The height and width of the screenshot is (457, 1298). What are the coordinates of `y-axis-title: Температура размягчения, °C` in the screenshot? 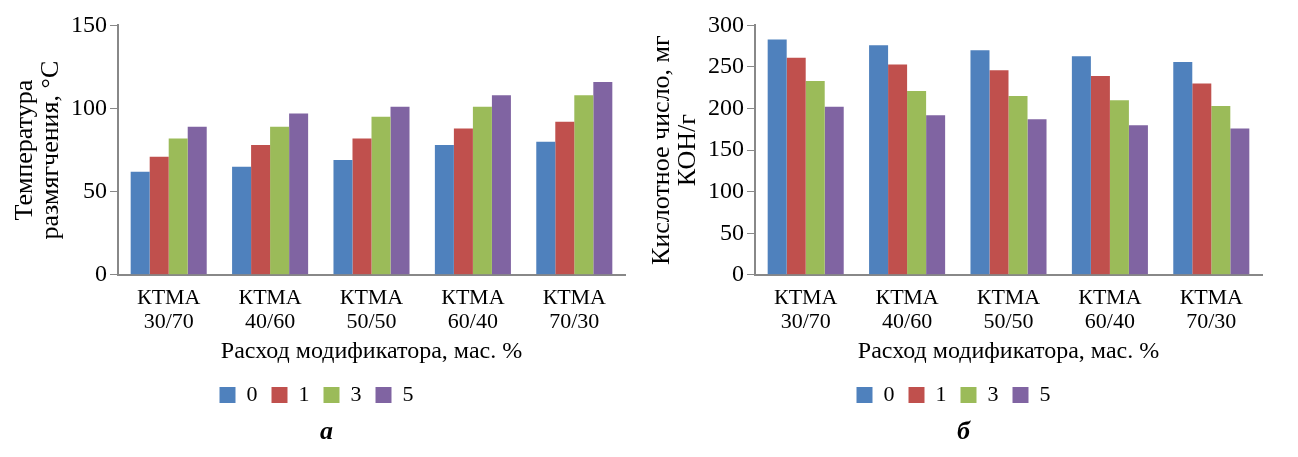 It's located at (36, 150).